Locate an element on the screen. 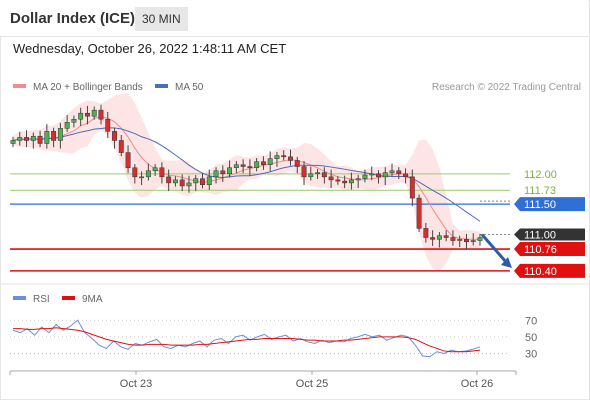 The height and width of the screenshot is (400, 590). rsi-line is located at coordinates (246, 338).